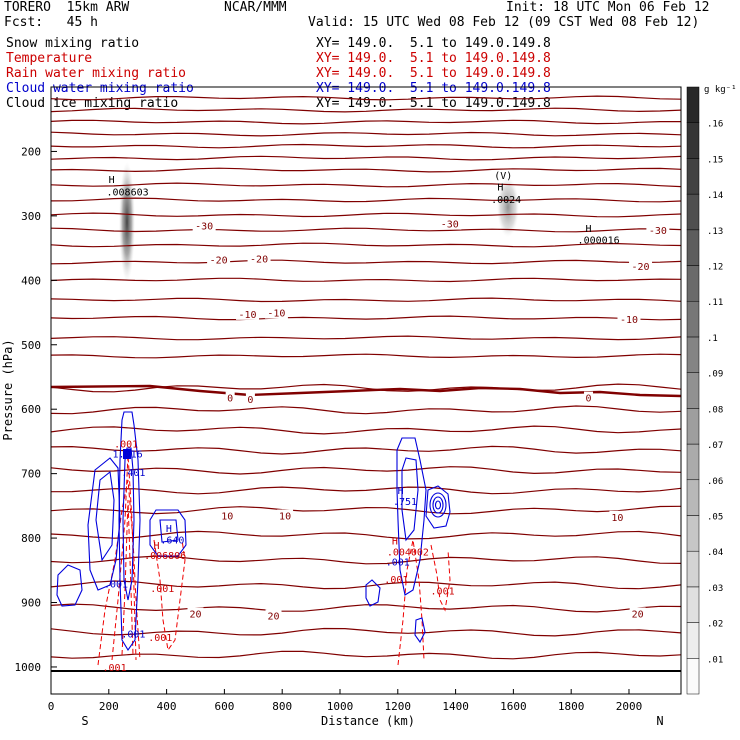 The image size is (740, 740). I want to click on x-tick-label: 800, so click(282, 706).